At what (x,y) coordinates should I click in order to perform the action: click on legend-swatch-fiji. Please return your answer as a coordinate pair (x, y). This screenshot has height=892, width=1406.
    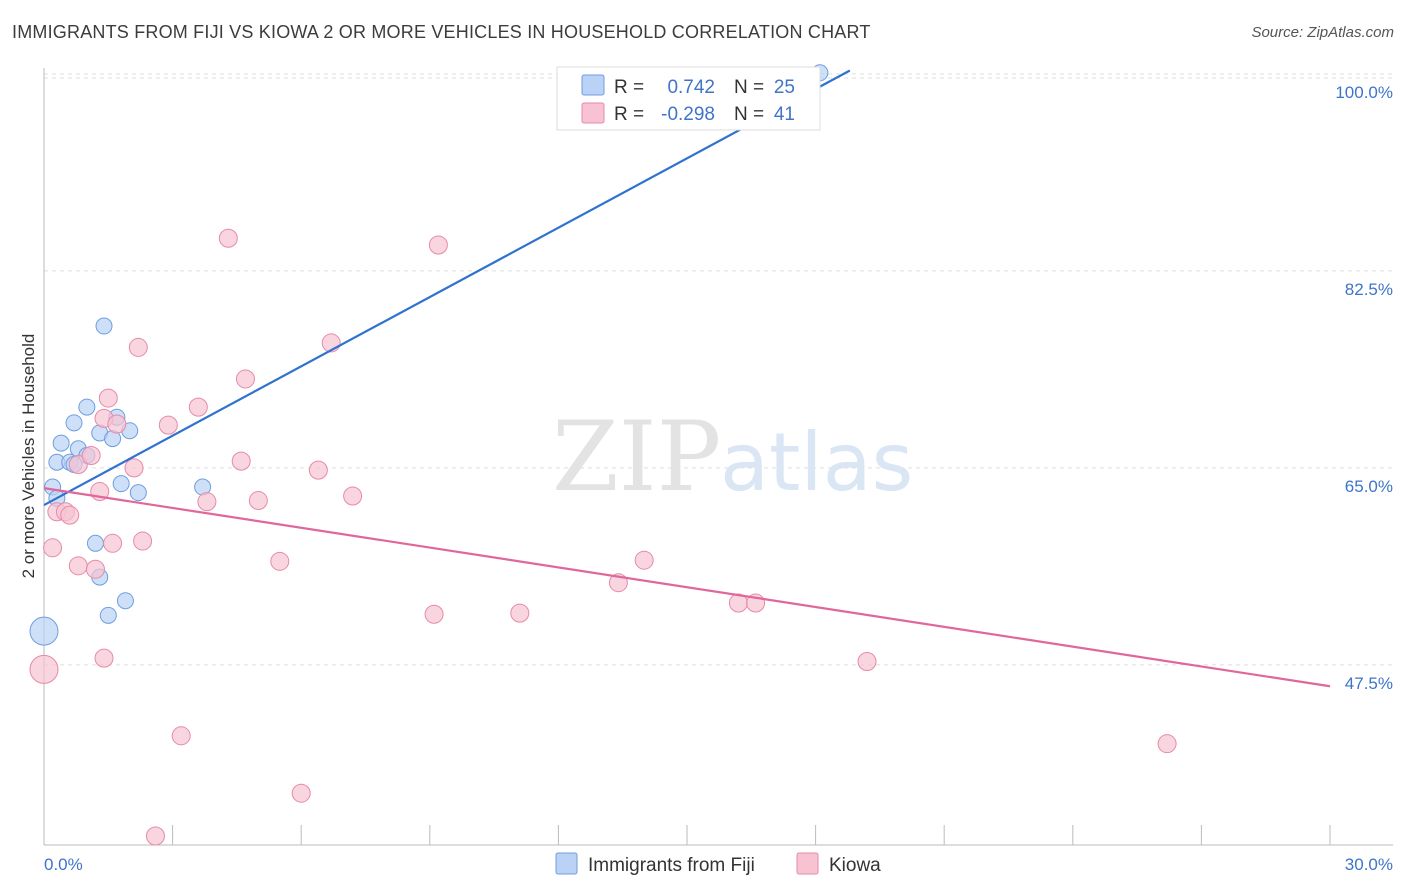
    Looking at the image, I should click on (593, 85).